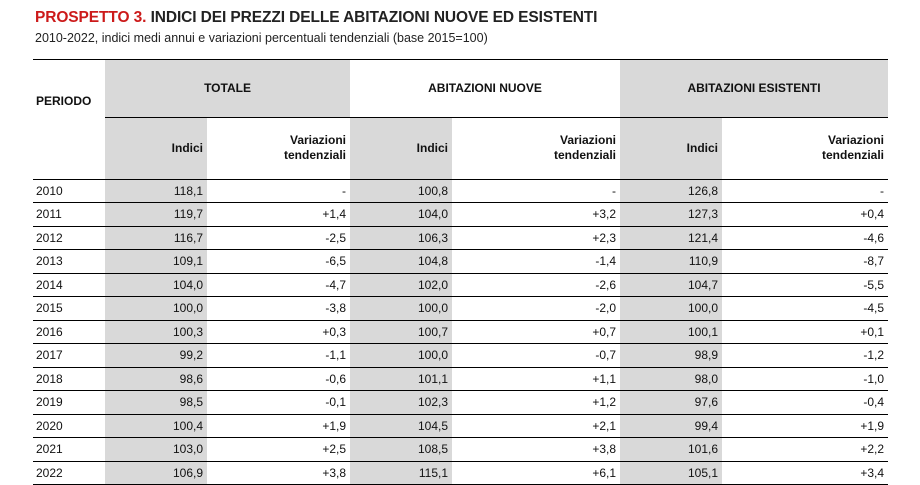  I want to click on cell-totale-variazione: +0,3, so click(279, 332).